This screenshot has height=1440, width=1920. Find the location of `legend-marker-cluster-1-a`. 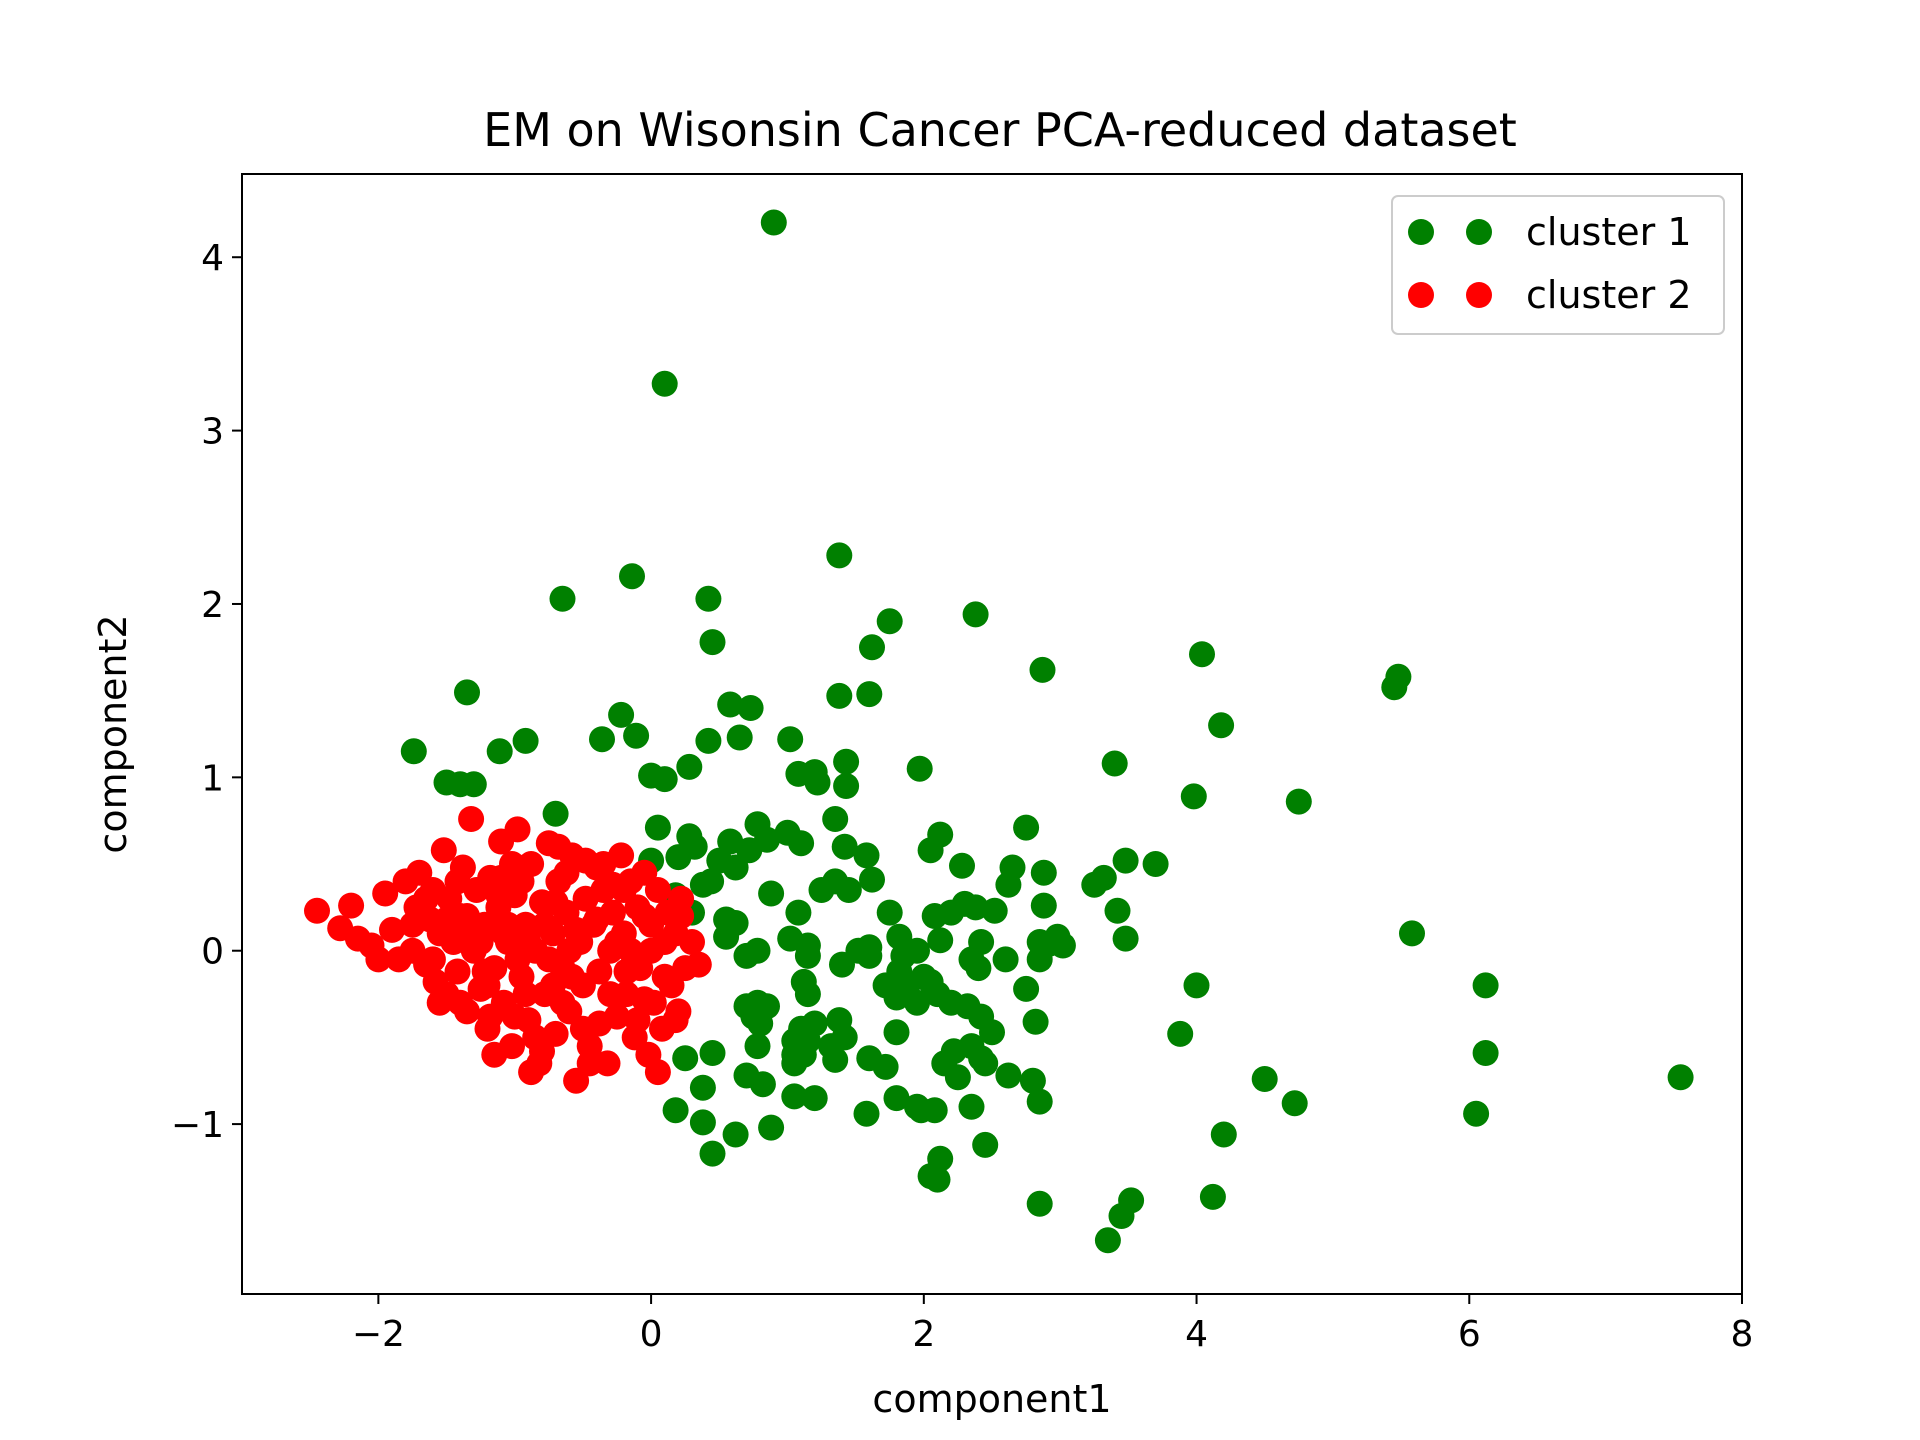

legend-marker-cluster-1-a is located at coordinates (1421, 232).